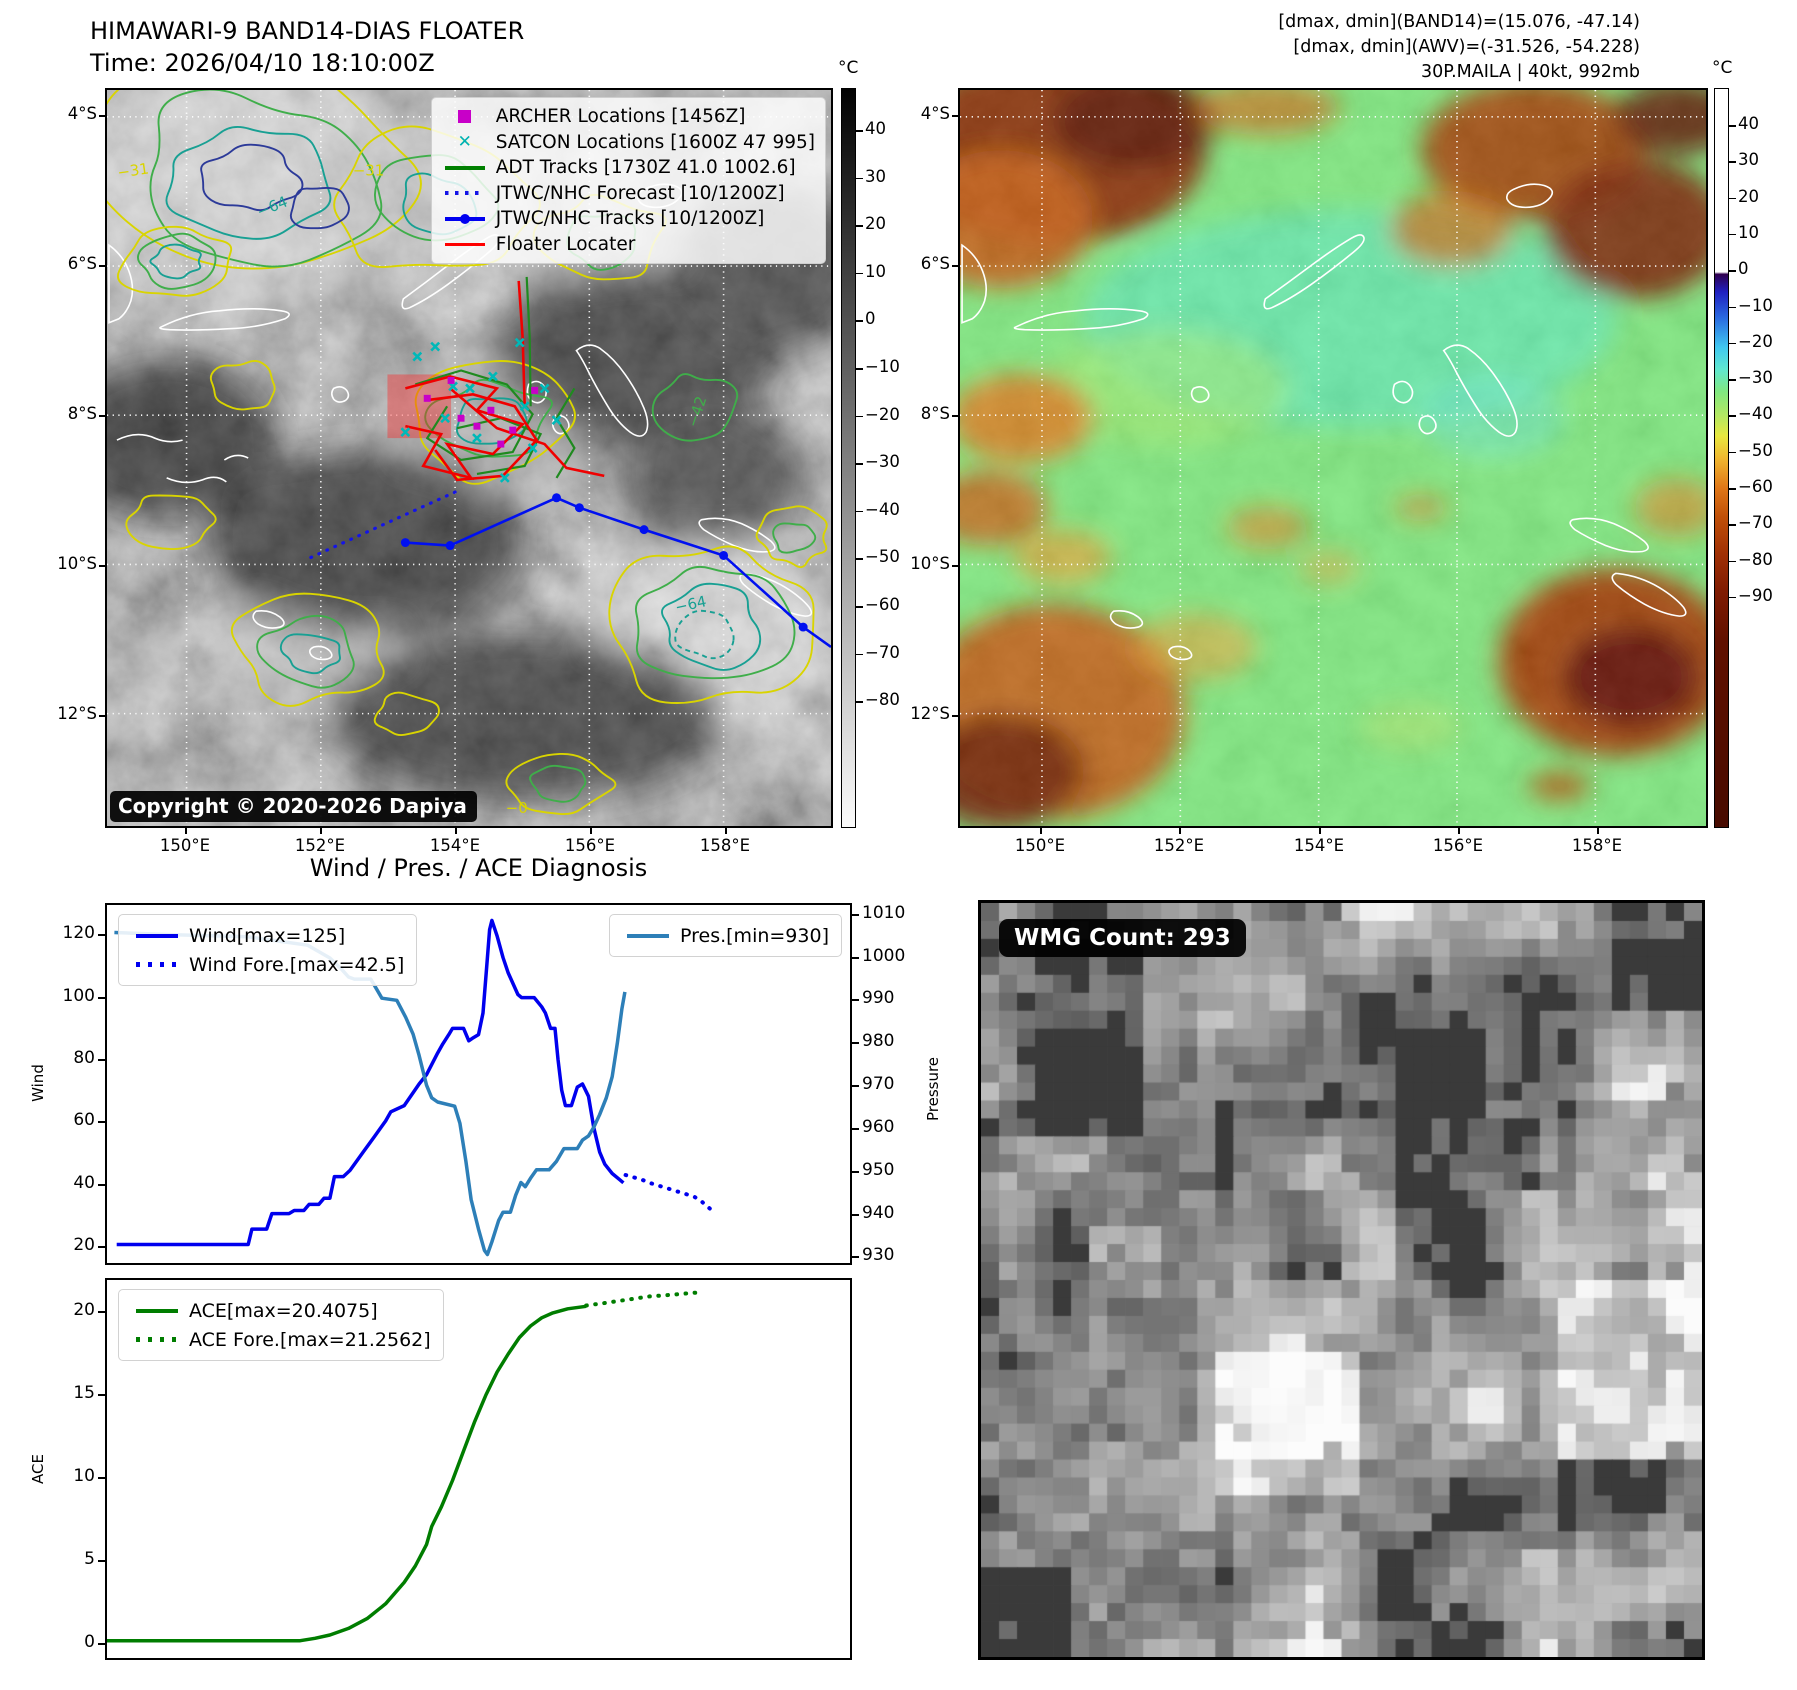  I want to click on pressure-legend: Pres.[min=930], so click(725, 935).